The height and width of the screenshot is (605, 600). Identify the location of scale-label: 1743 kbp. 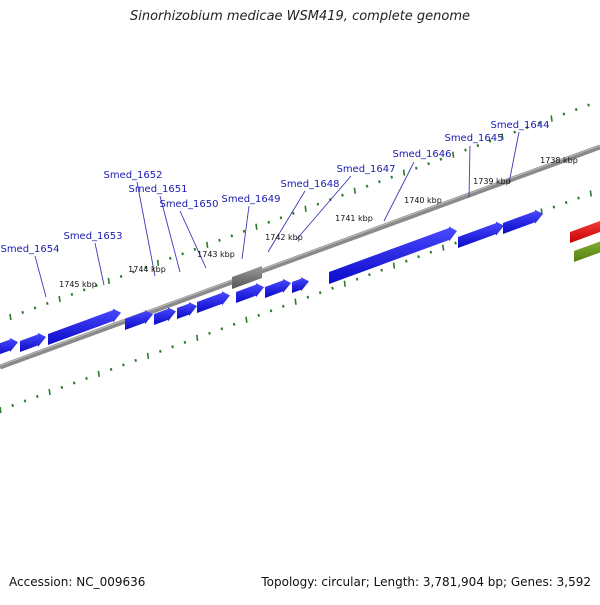
(216, 254).